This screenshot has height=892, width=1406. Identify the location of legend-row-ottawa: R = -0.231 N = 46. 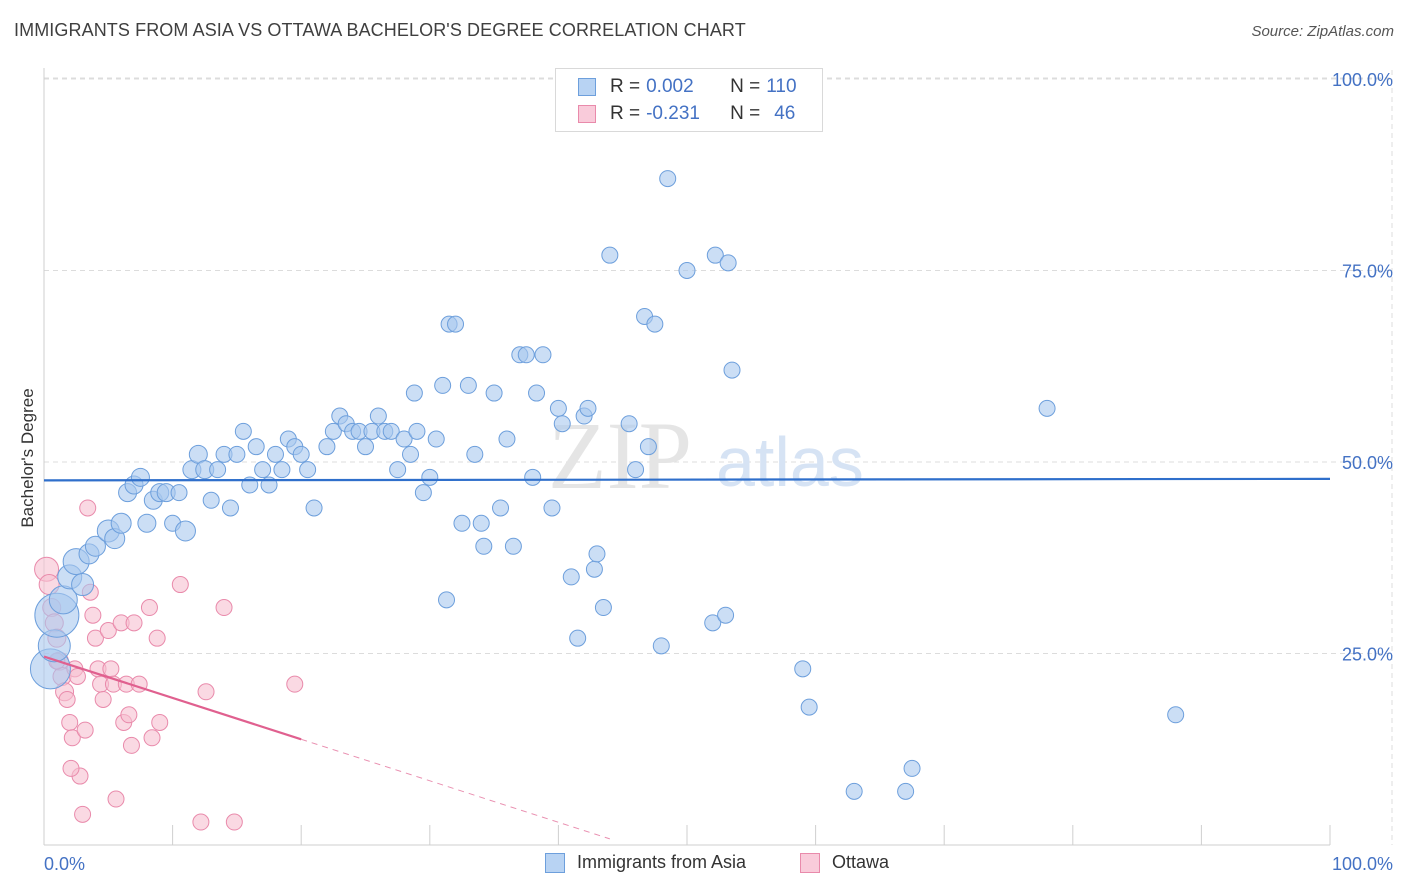
(686, 114).